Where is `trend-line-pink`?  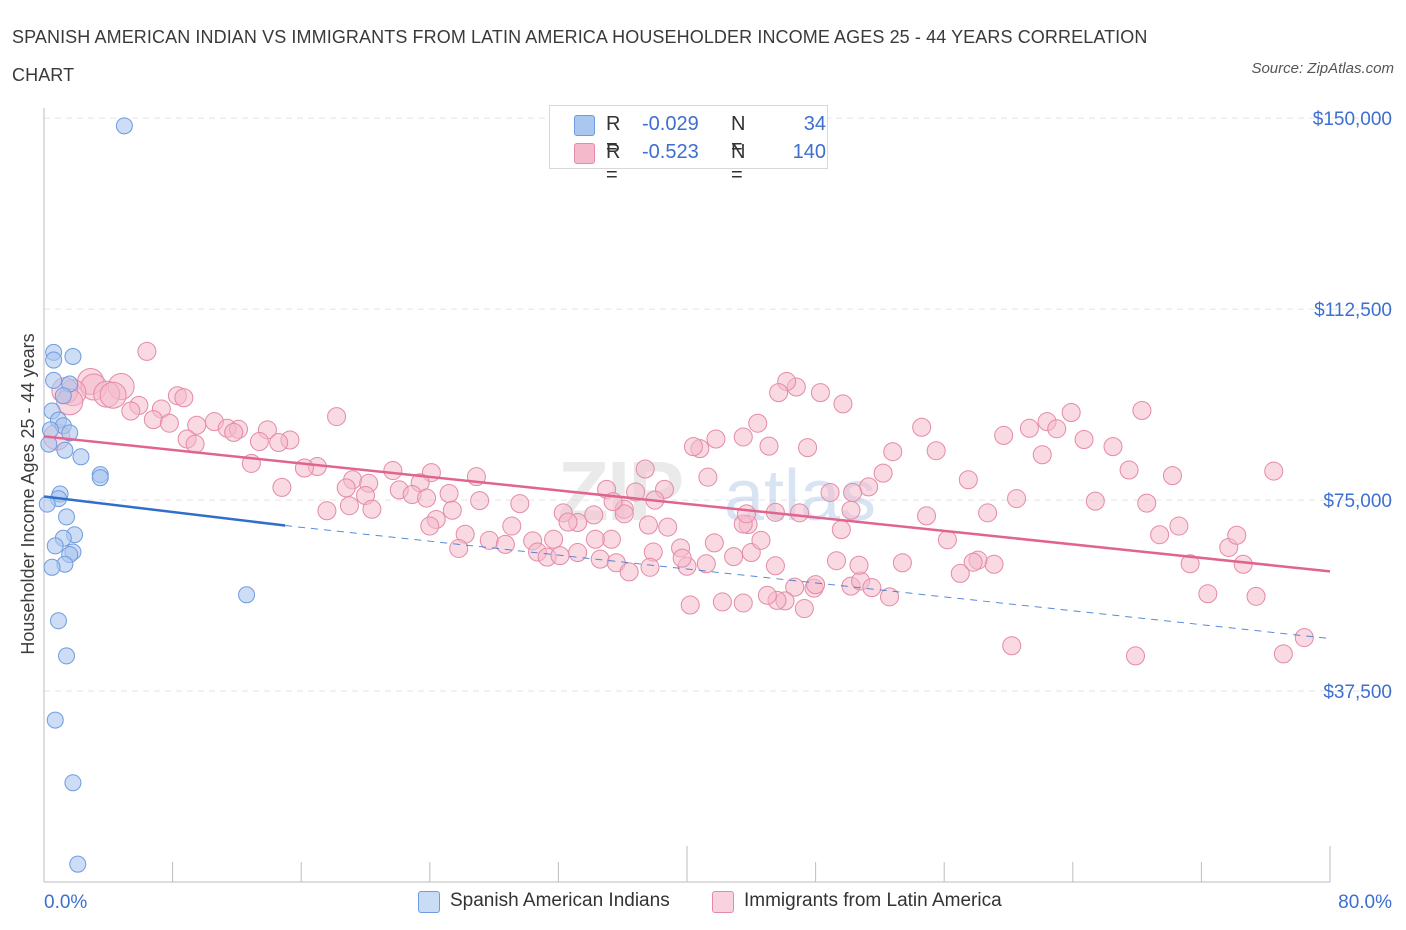 trend-line-pink is located at coordinates (687, 504).